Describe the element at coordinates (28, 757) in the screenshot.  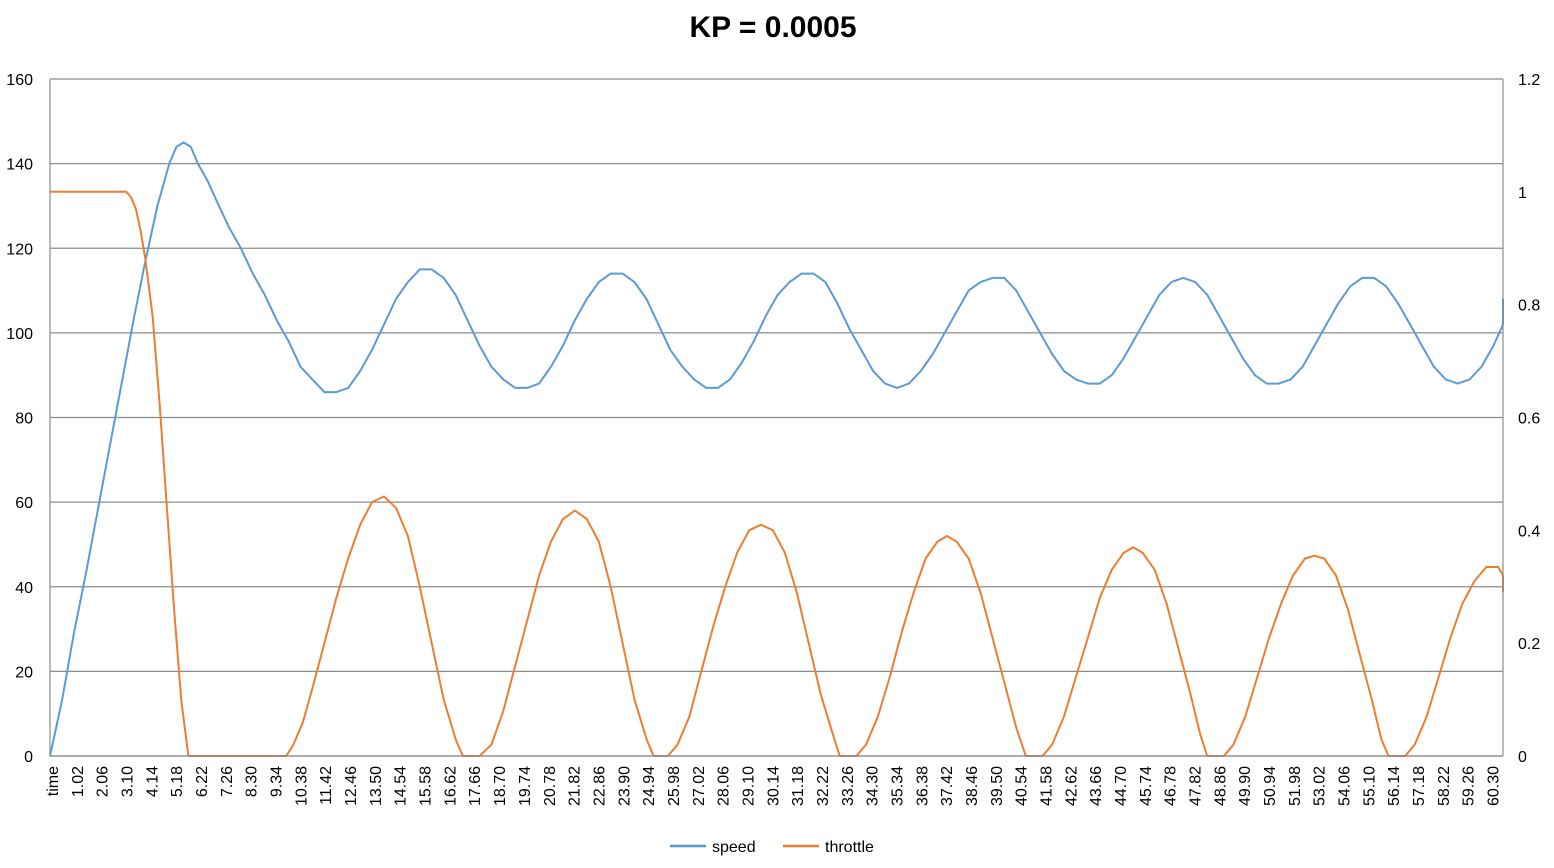
I see `y-tick-label-left: 0` at that location.